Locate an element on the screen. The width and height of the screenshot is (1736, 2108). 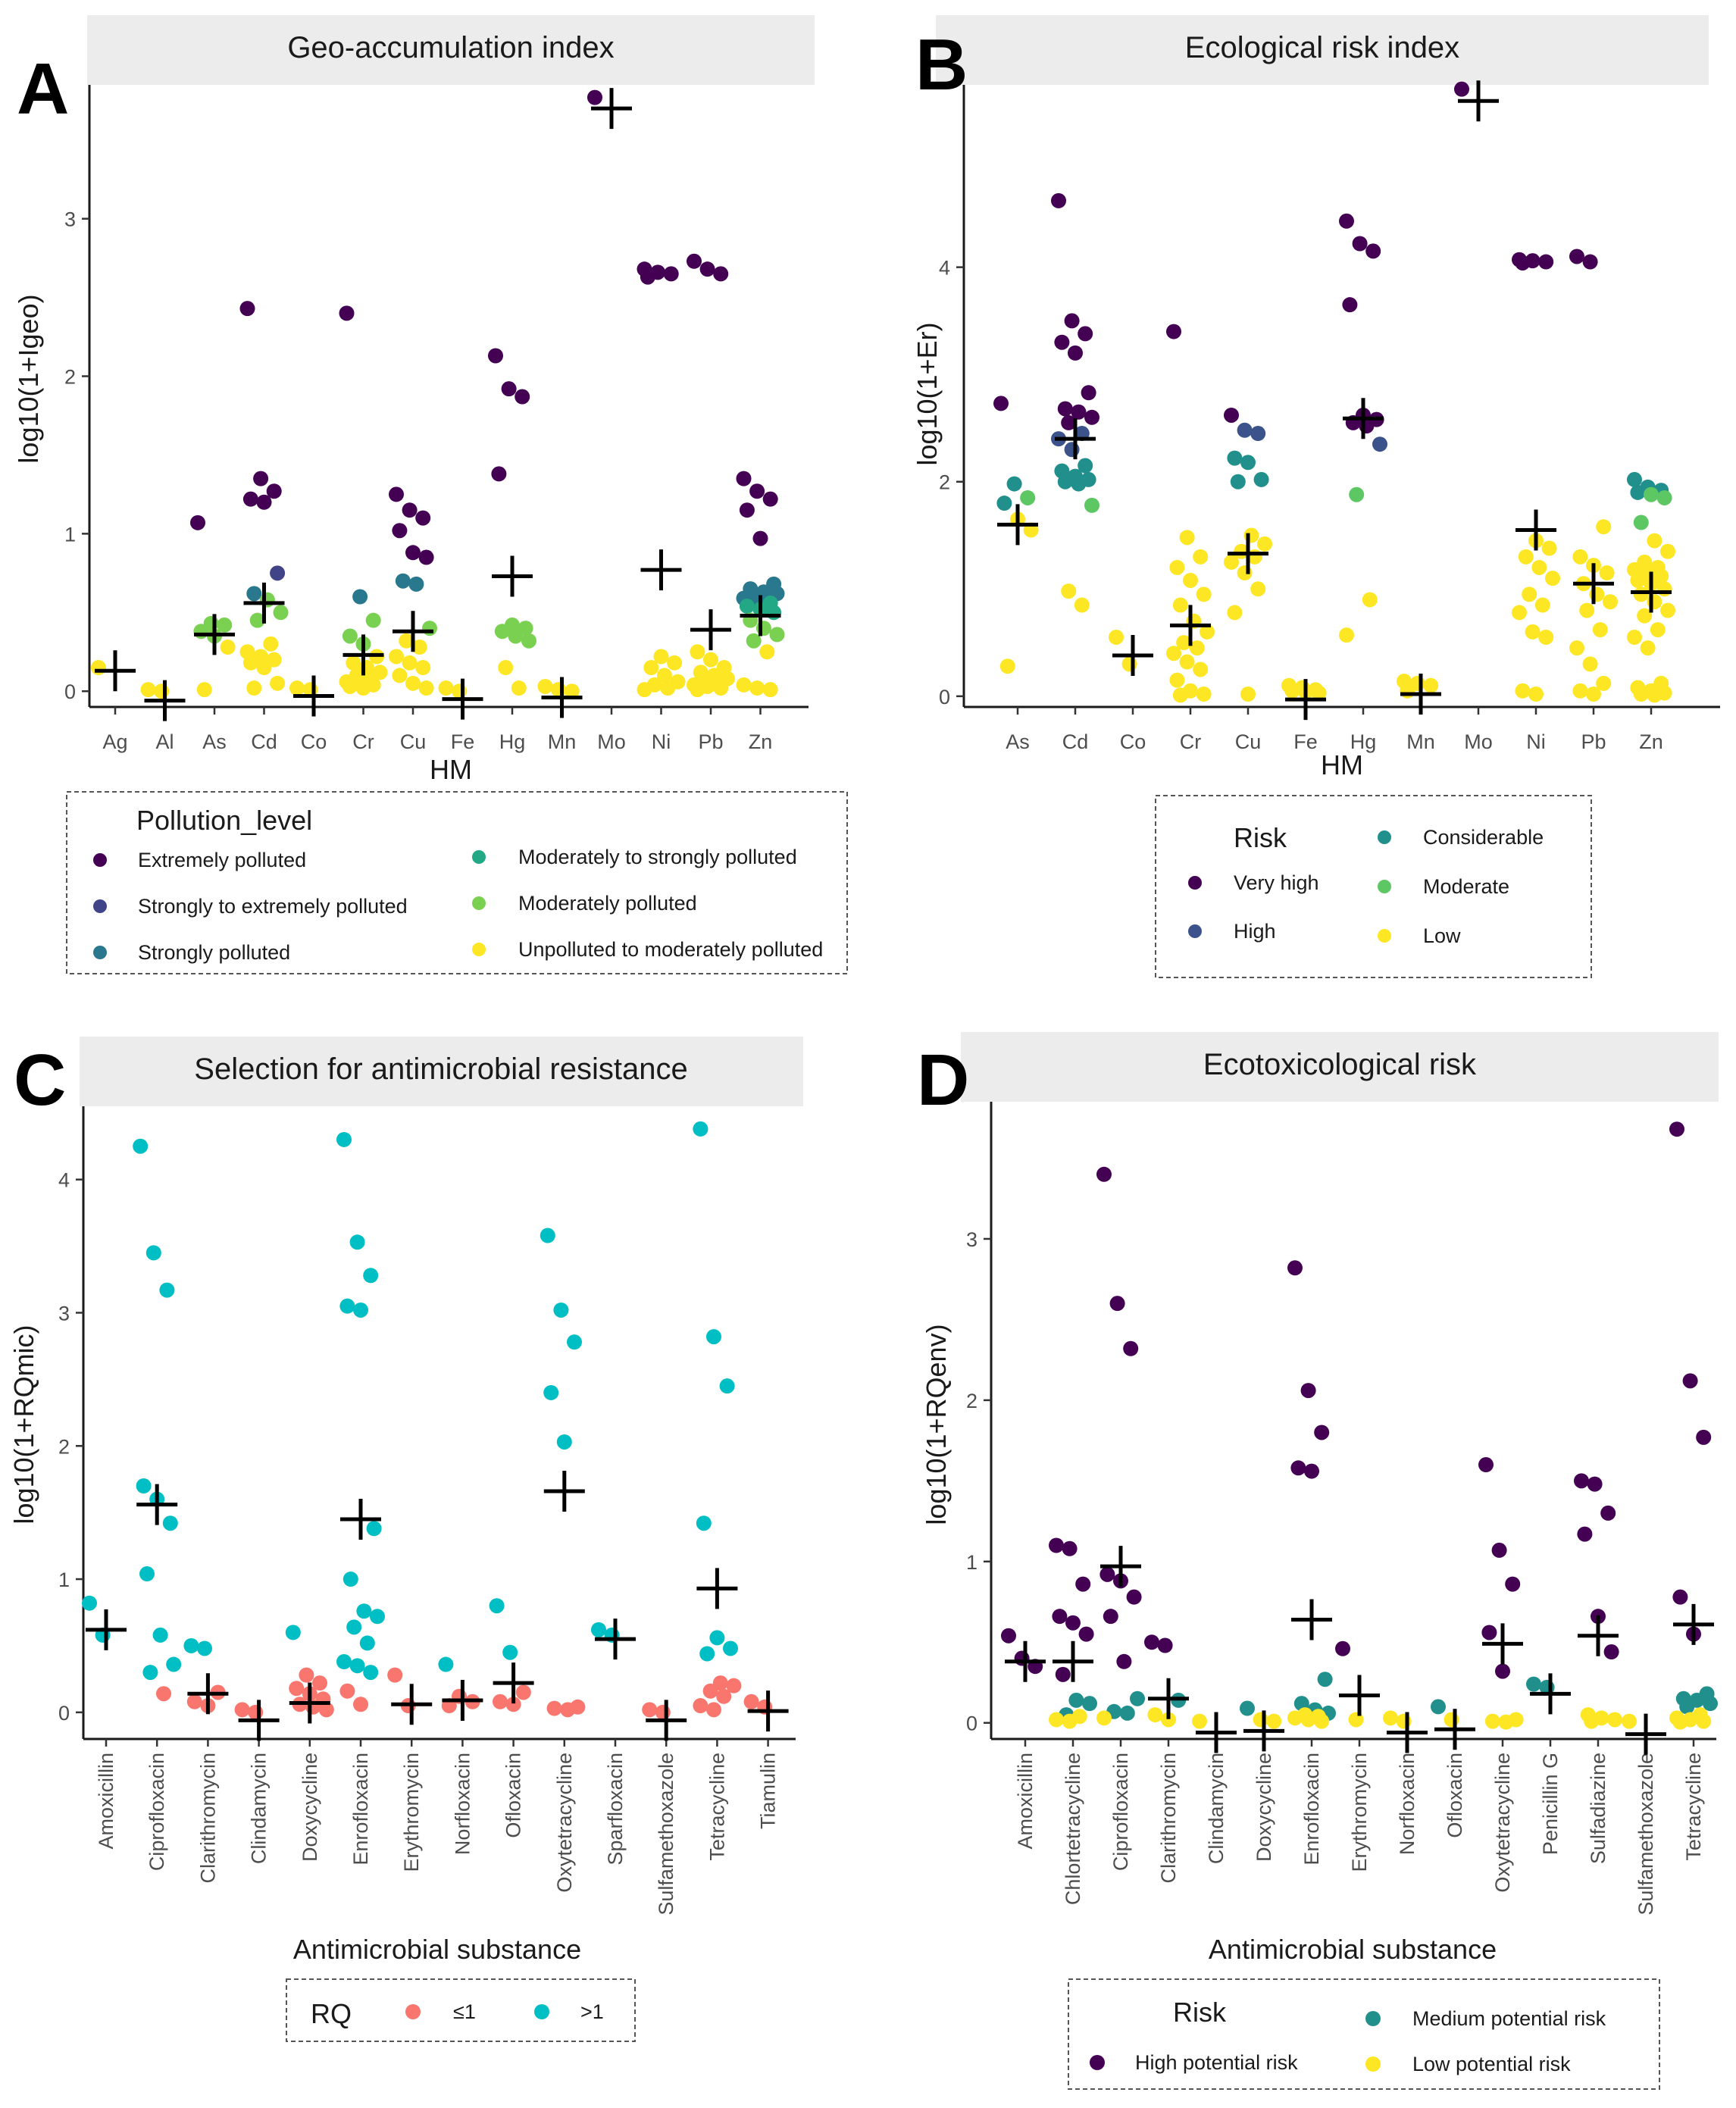
x-tick-label: Chlortetracycline is located at coordinates (1073, 1829).